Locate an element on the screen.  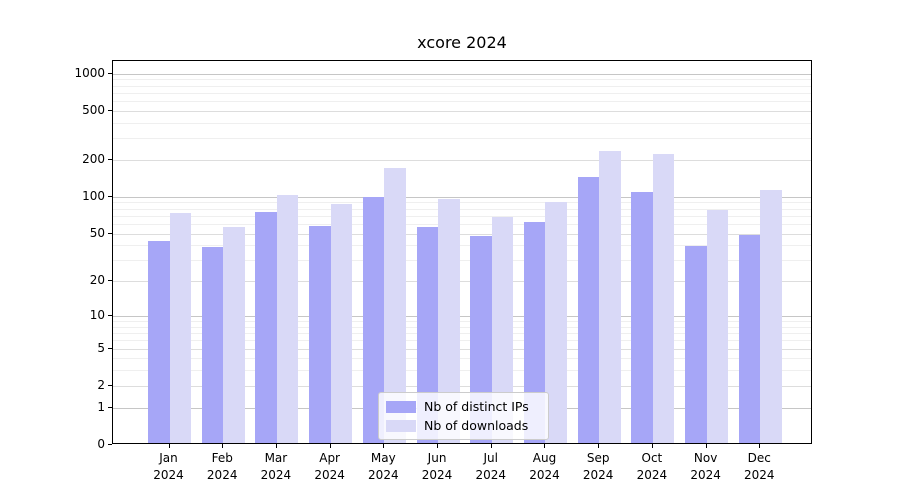
y-tick-label: 20 is located at coordinates (97, 280).